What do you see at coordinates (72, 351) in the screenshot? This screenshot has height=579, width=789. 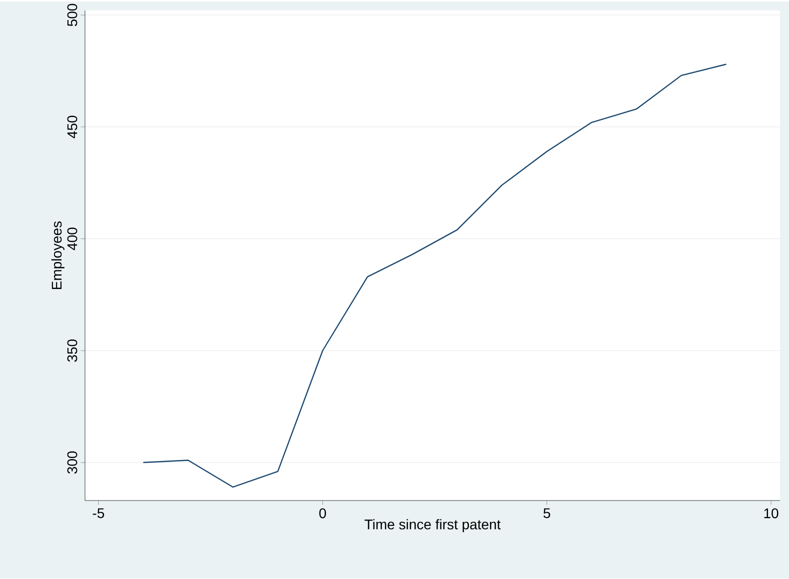 I see `y-tick-label: 350` at bounding box center [72, 351].